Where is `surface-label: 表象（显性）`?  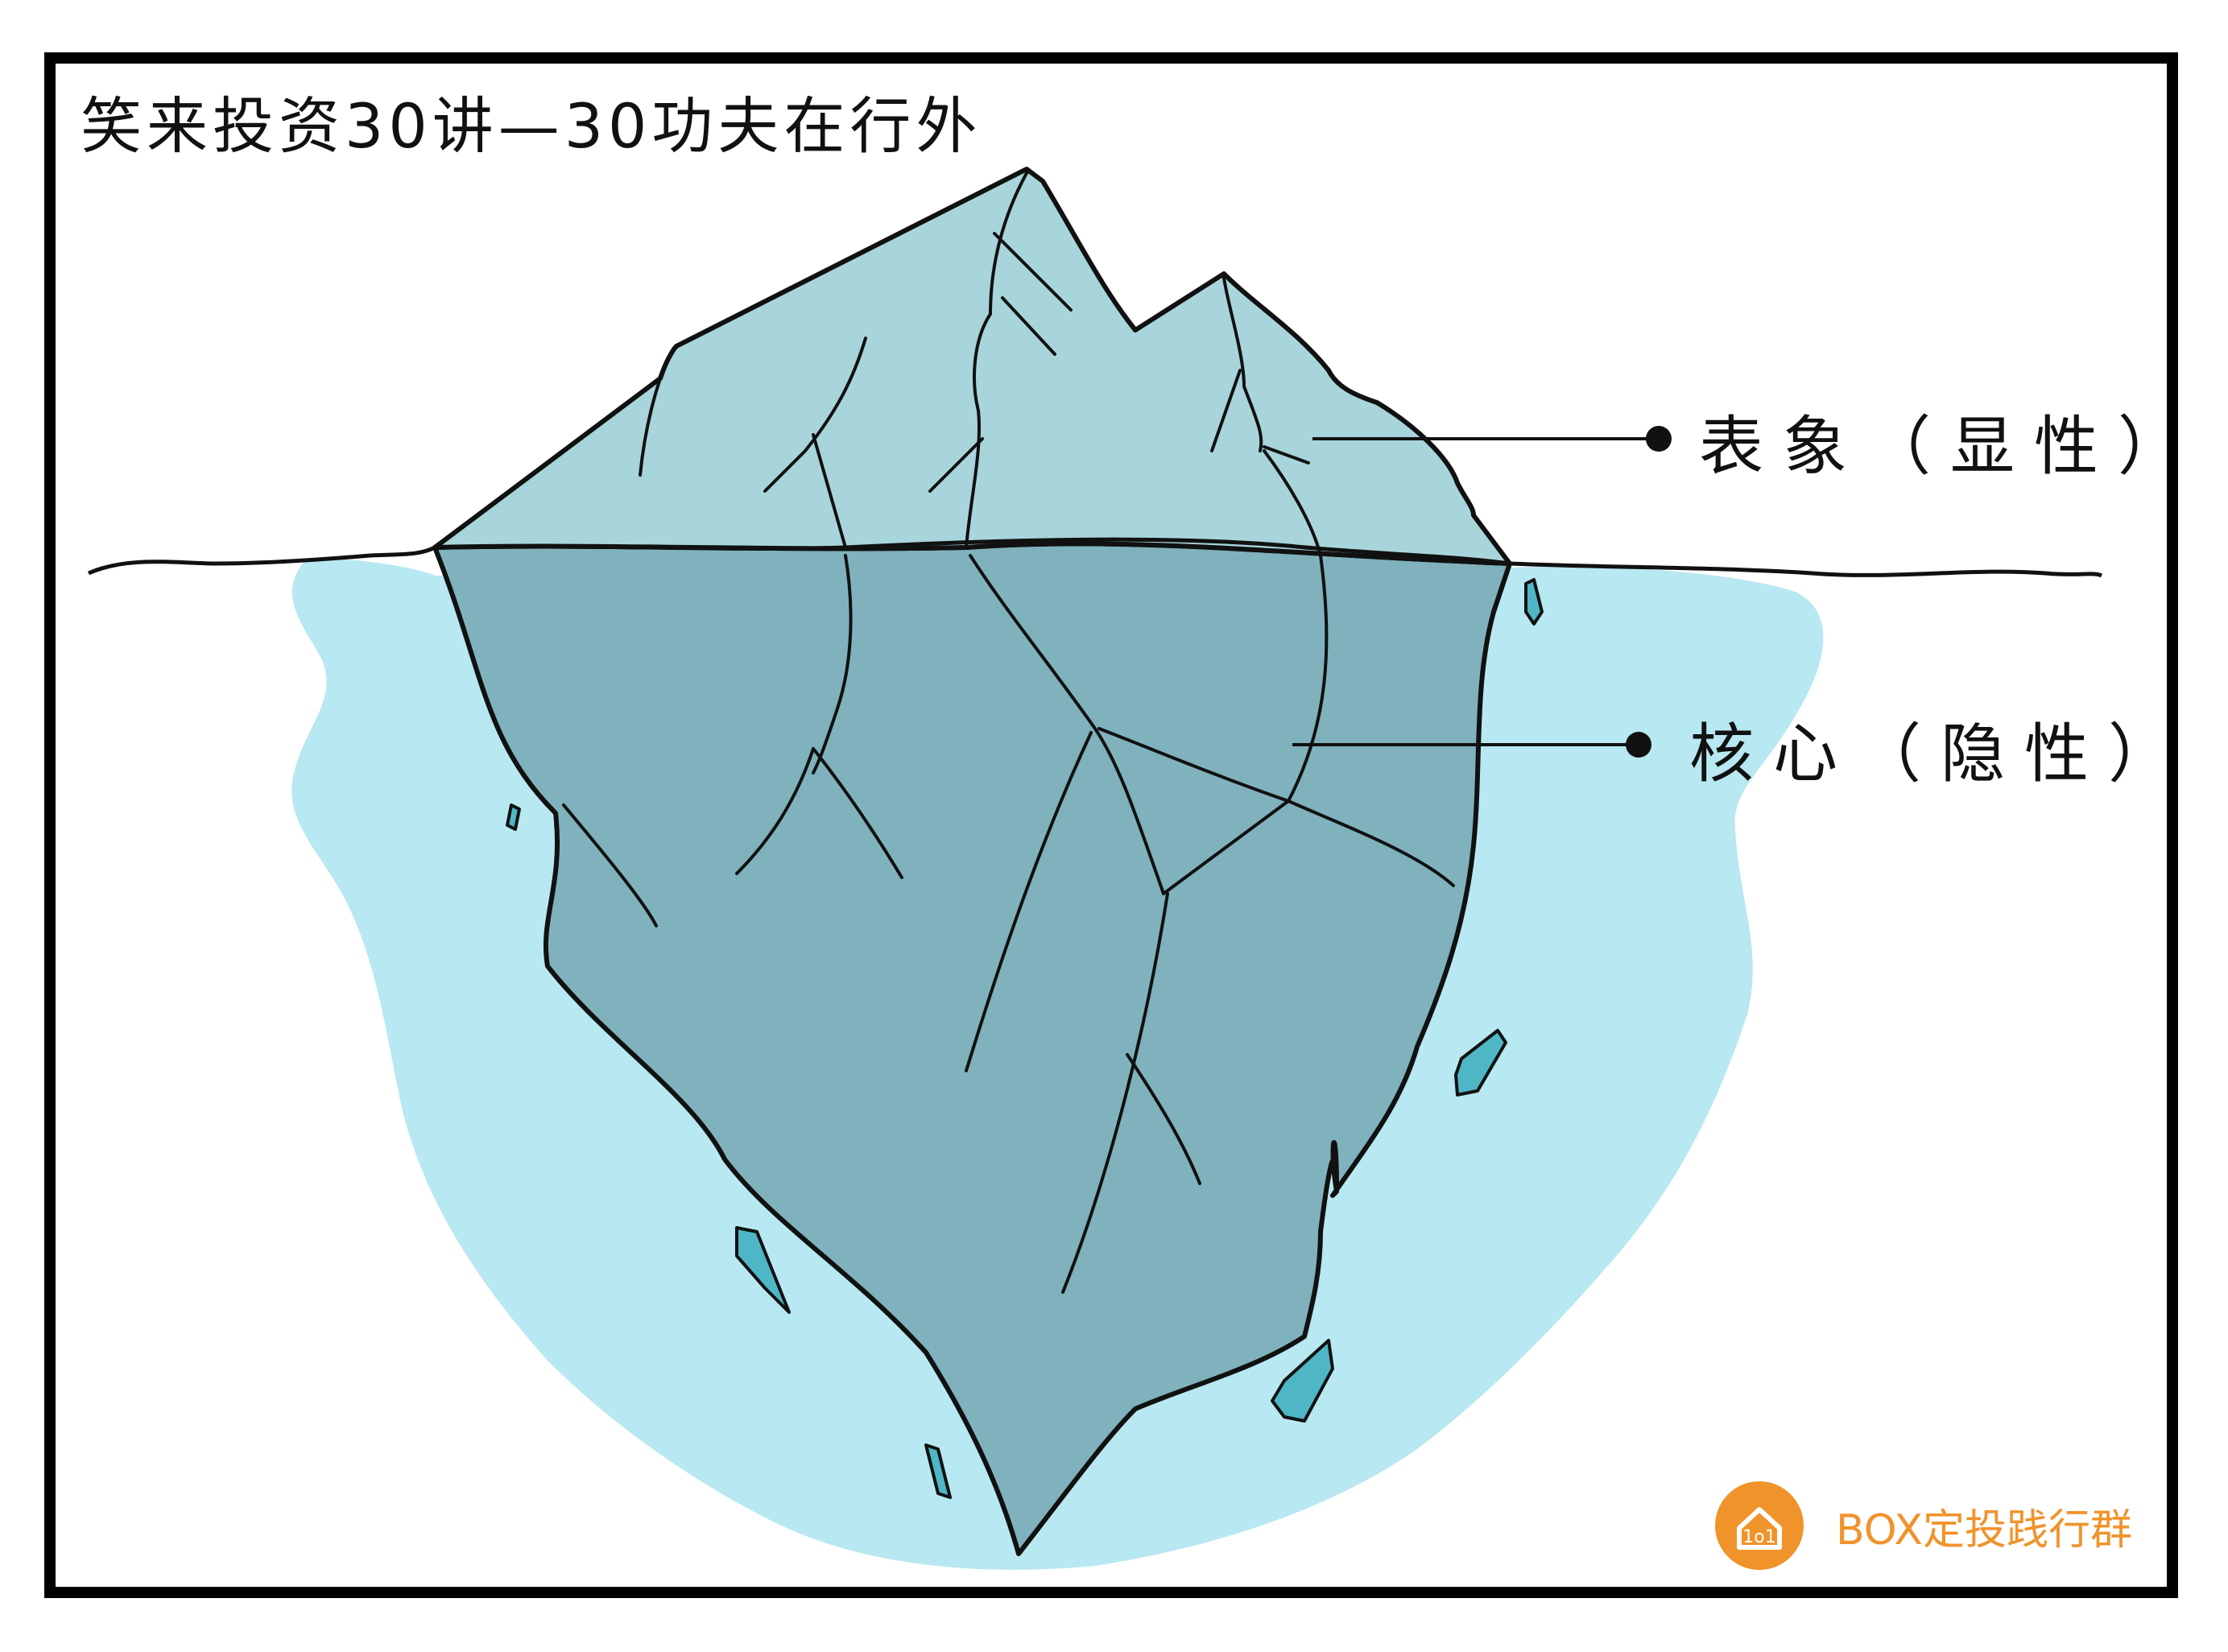 surface-label: 表象（显性） is located at coordinates (1950, 447).